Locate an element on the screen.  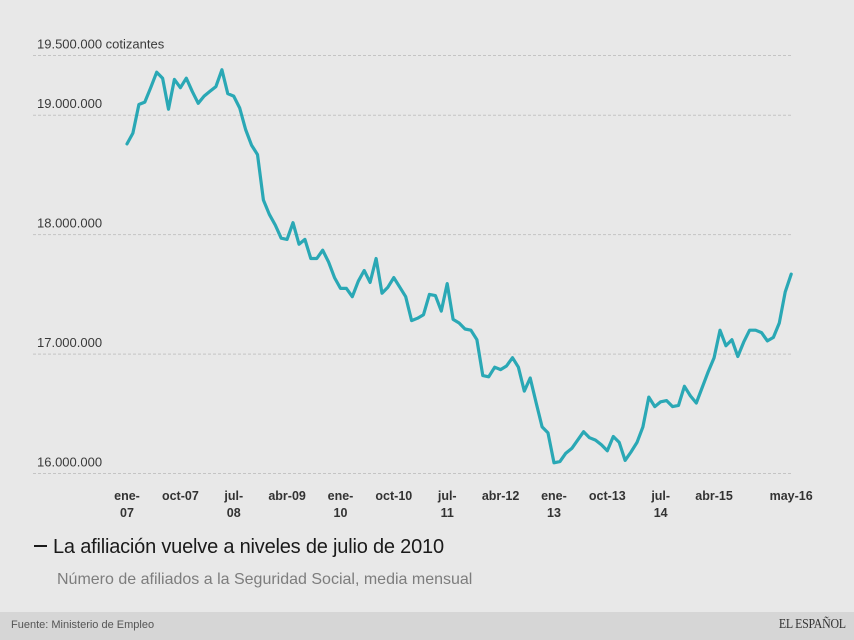
x-tick-label: abr-09 is located at coordinates (287, 496).